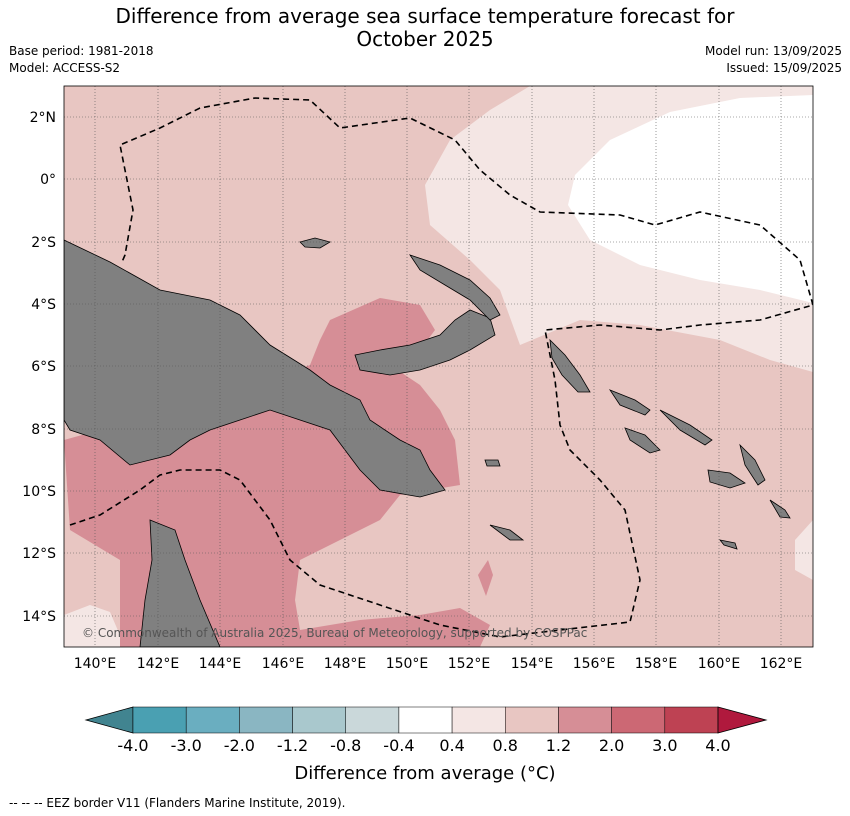 Image resolution: width=850 pixels, height=816 pixels. Describe the element at coordinates (109, 720) in the screenshot. I see `colorbar-extend-low` at that location.